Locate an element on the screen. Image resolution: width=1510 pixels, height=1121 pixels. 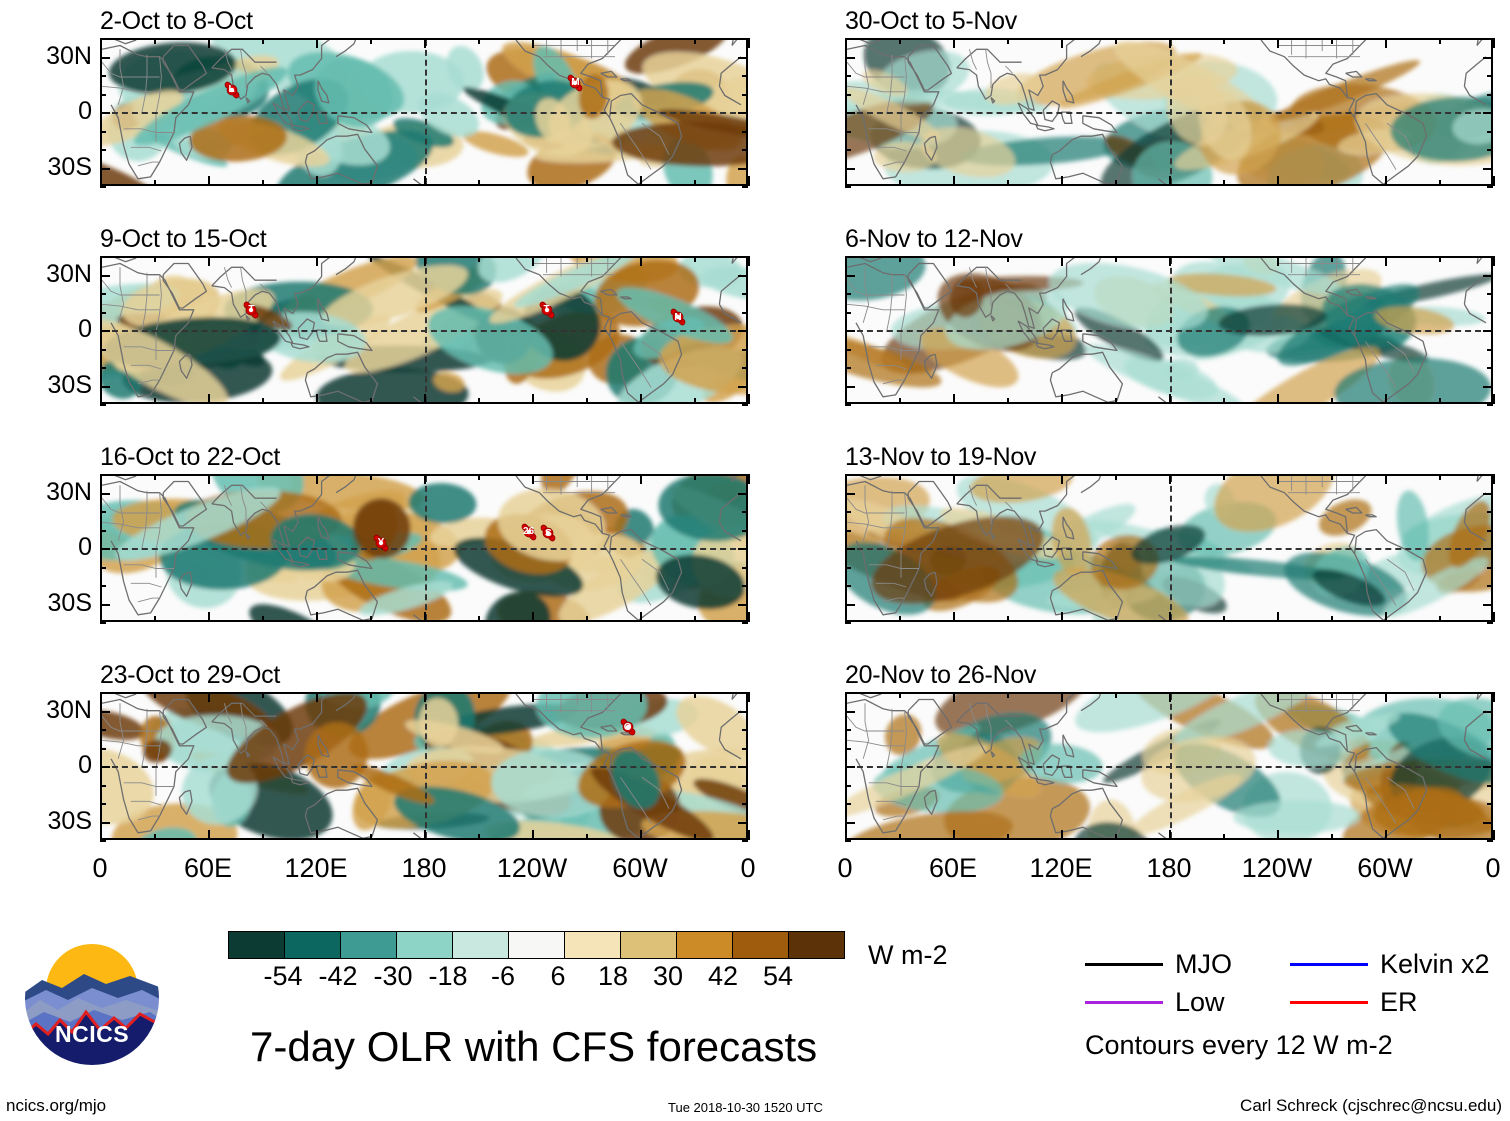
storm-marker: S is located at coordinates (548, 533).